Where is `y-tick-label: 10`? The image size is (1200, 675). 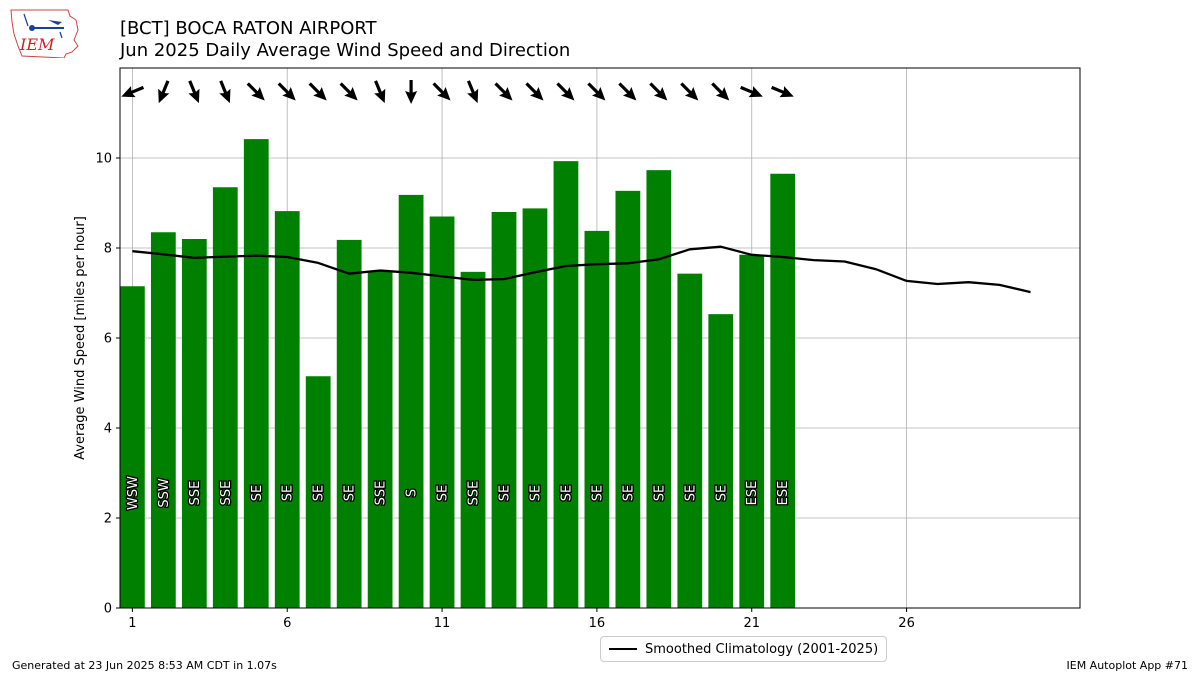 y-tick-label: 10 is located at coordinates (103, 159).